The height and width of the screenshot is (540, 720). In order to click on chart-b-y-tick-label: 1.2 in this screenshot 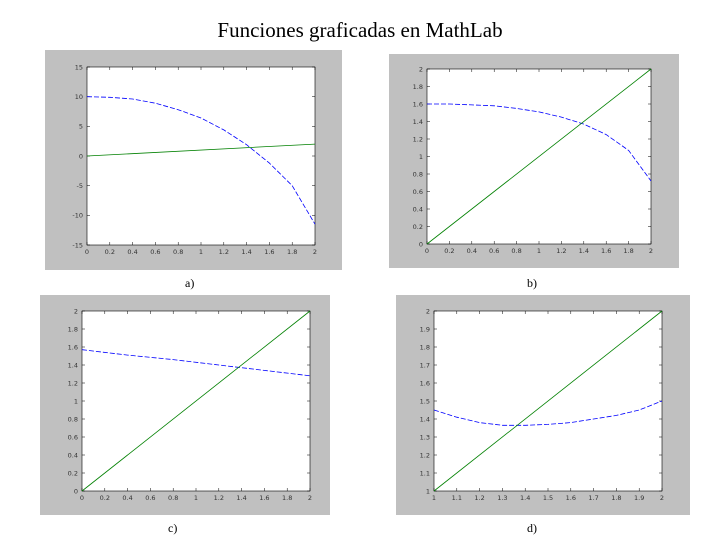, I will do `click(418, 139)`.